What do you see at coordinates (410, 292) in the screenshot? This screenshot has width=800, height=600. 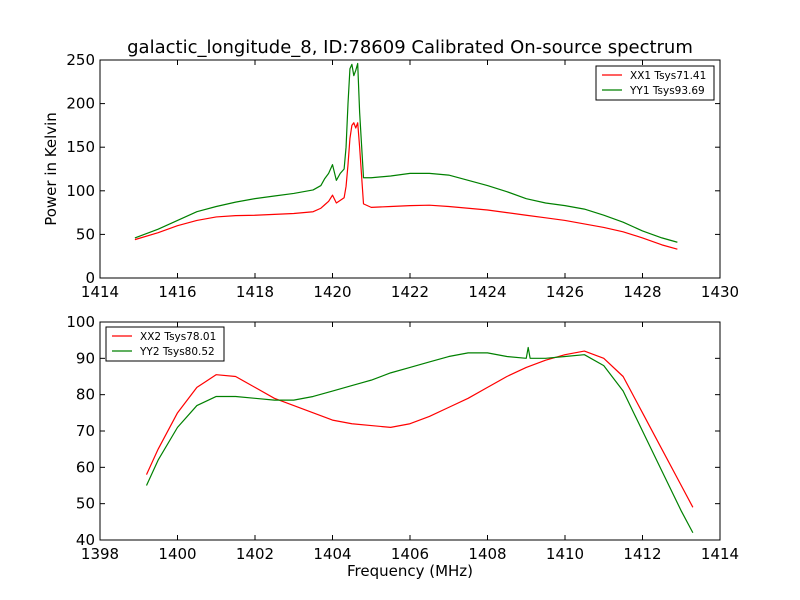 I see `x-tick-label: 1422` at bounding box center [410, 292].